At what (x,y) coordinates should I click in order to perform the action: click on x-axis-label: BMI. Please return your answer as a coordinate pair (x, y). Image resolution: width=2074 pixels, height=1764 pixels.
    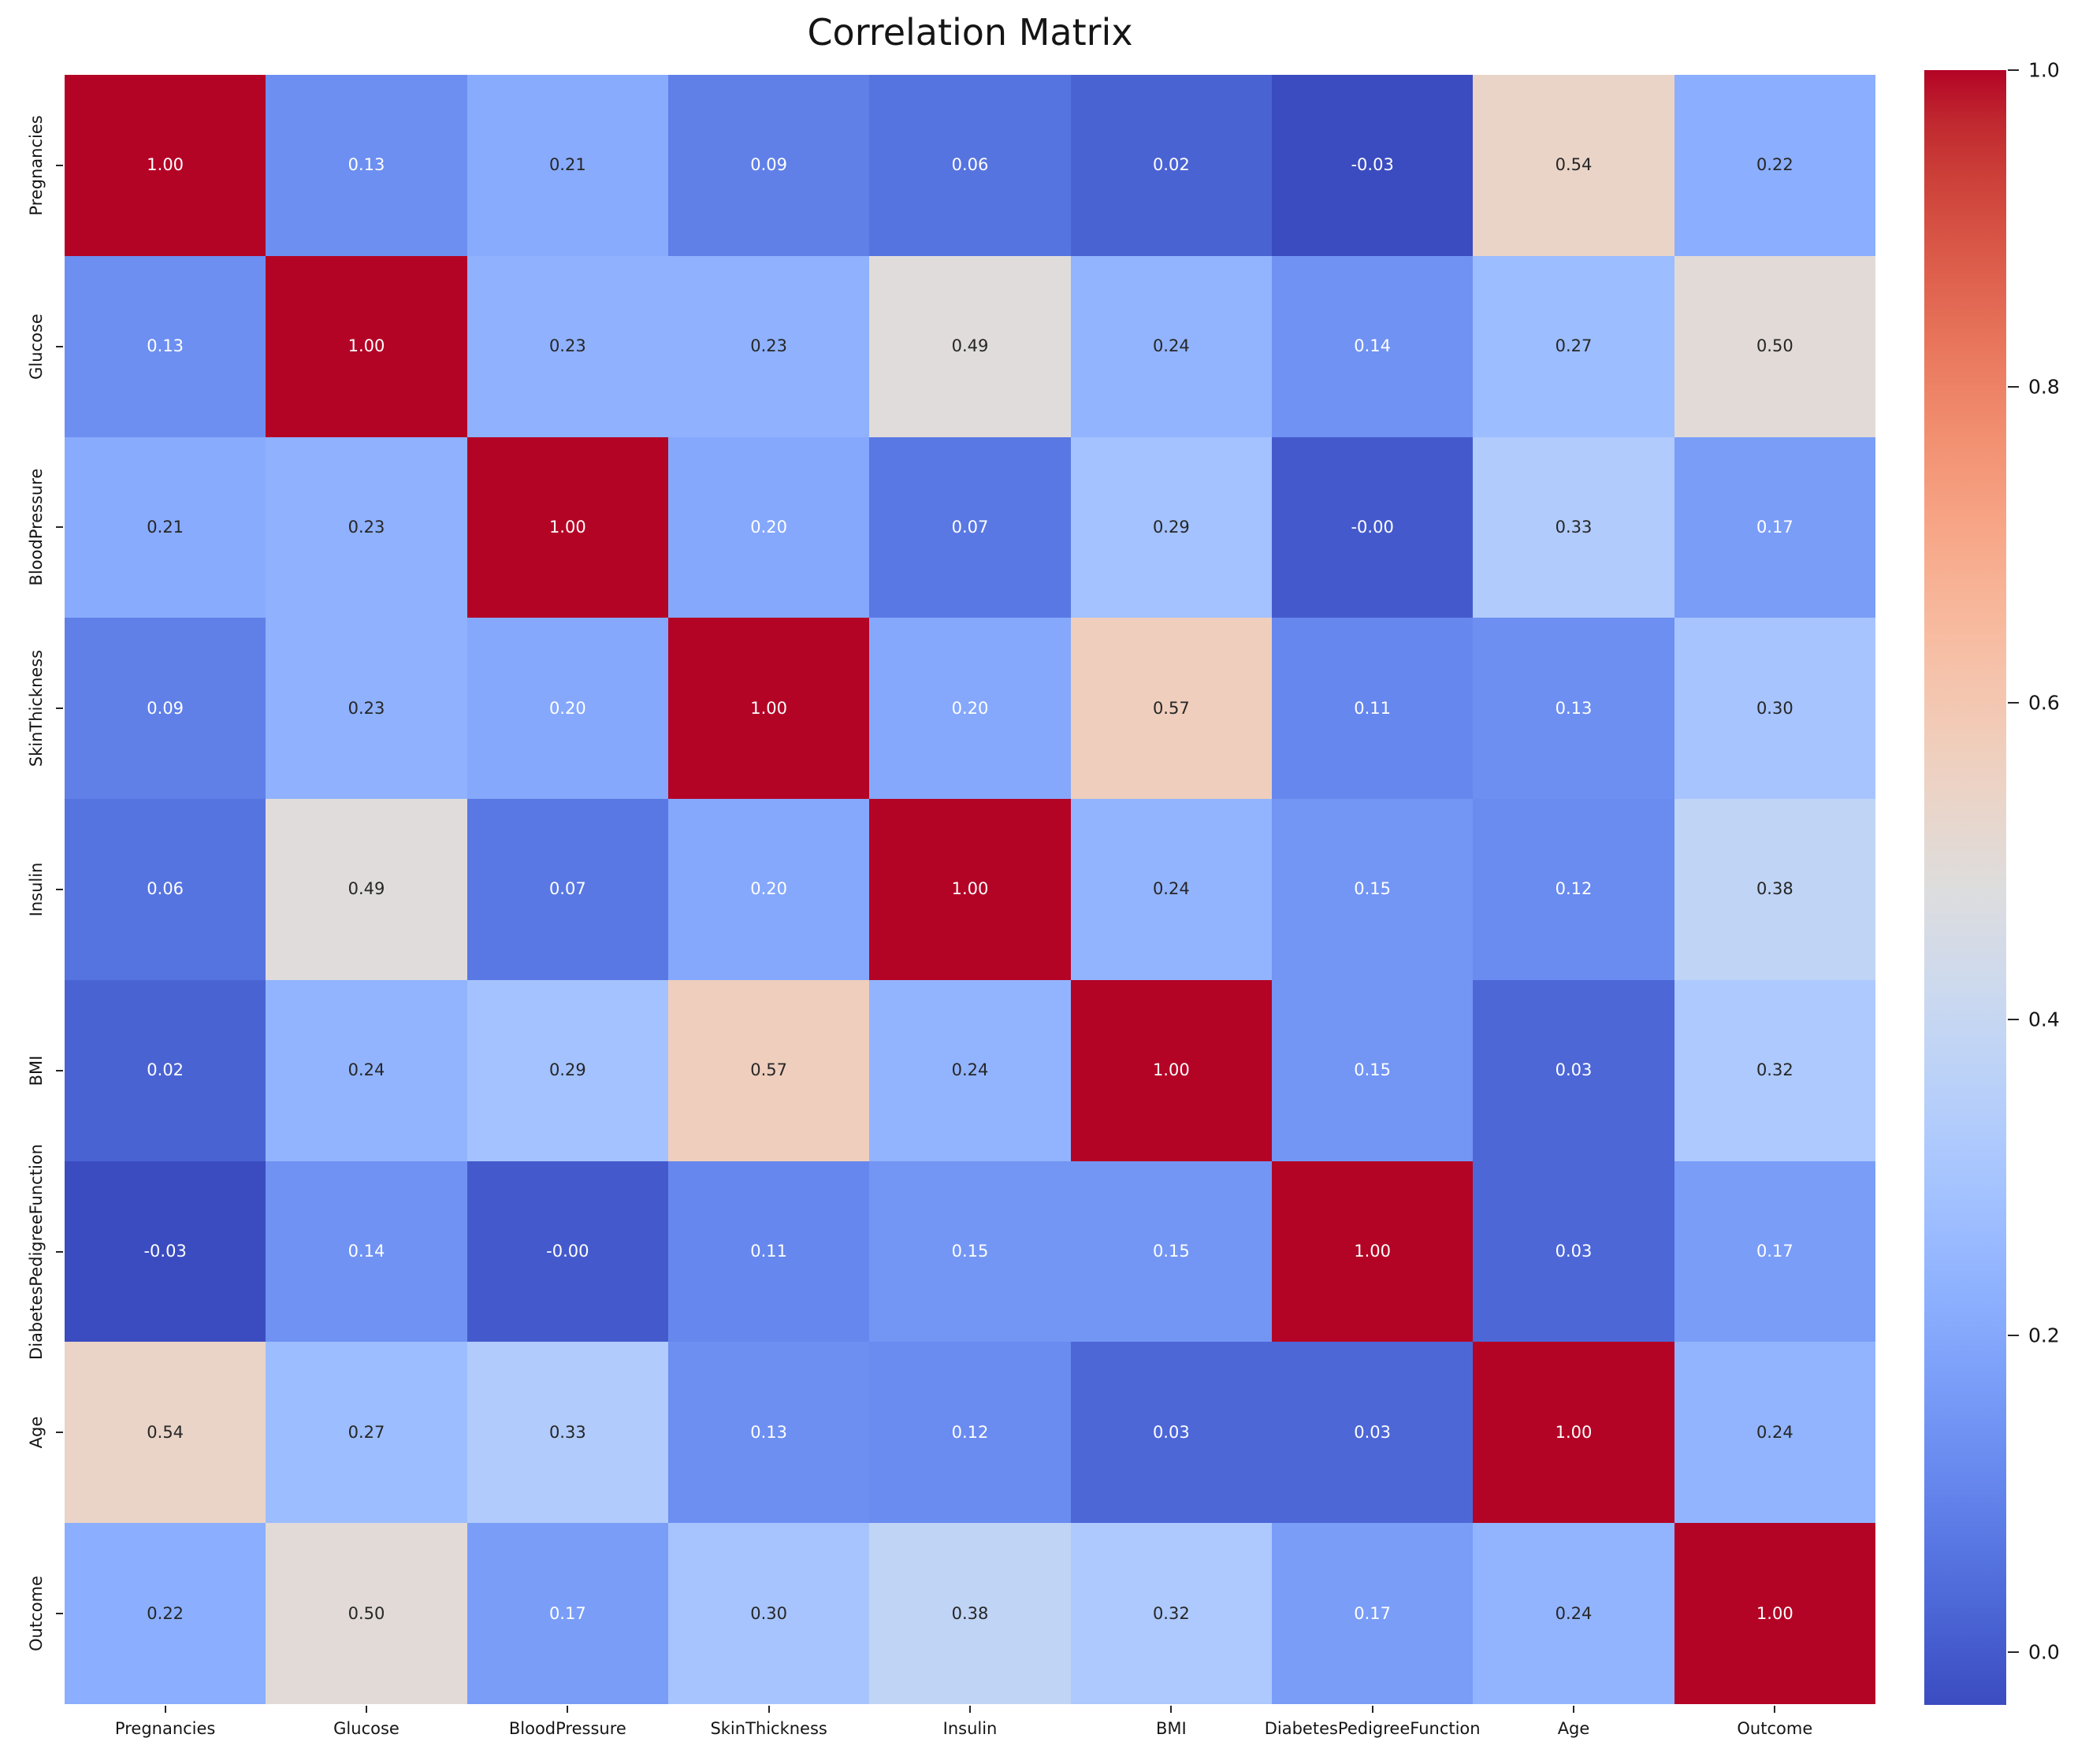
    Looking at the image, I should click on (1171, 1728).